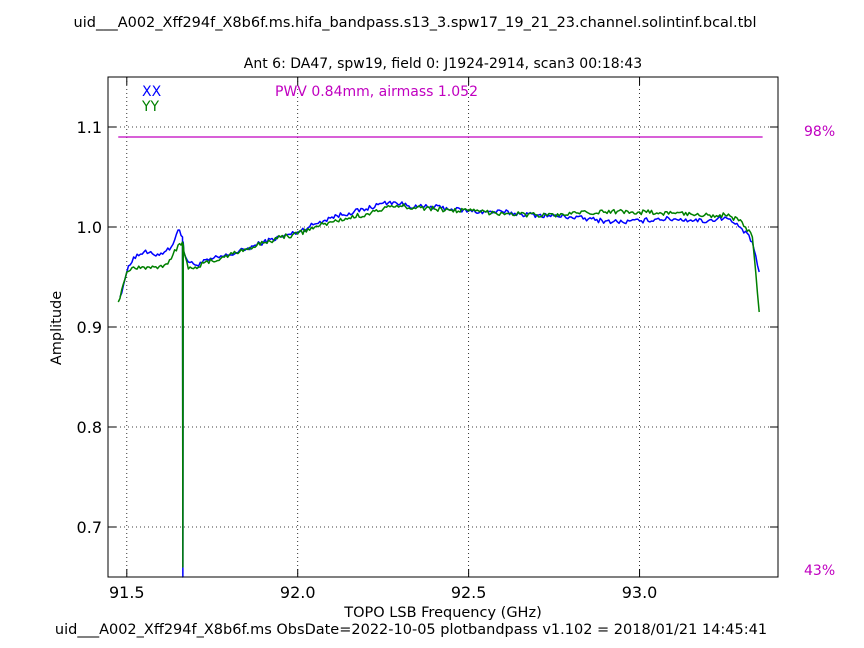 This screenshot has height=648, width=864. What do you see at coordinates (127, 592) in the screenshot?
I see `x-tick-label: 91.5` at bounding box center [127, 592].